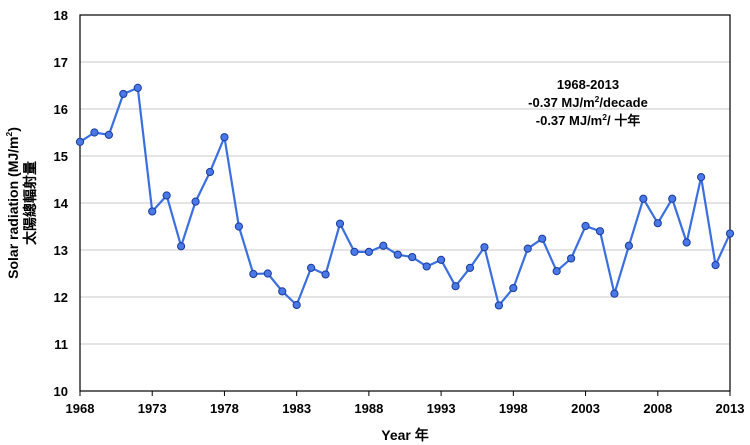 The image size is (750, 445). I want to click on y-tick-label: 17, so click(61, 62).